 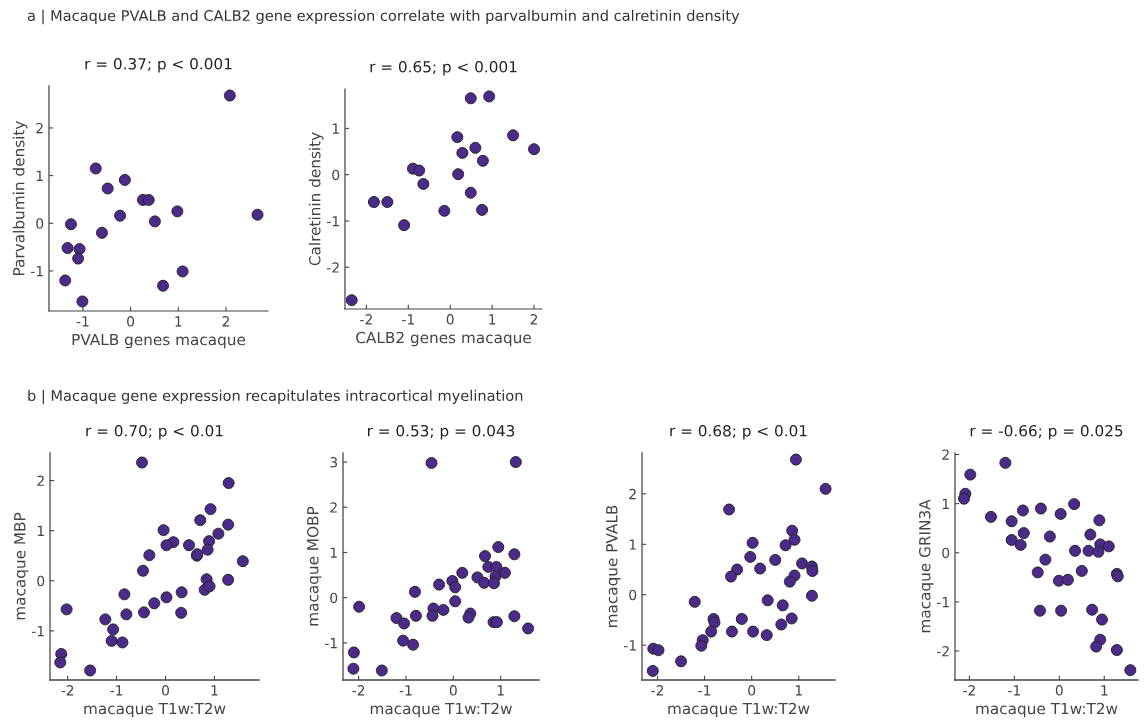 What do you see at coordinates (159, 341) in the screenshot?
I see `x-axis-title: PVALB genes macaque` at bounding box center [159, 341].